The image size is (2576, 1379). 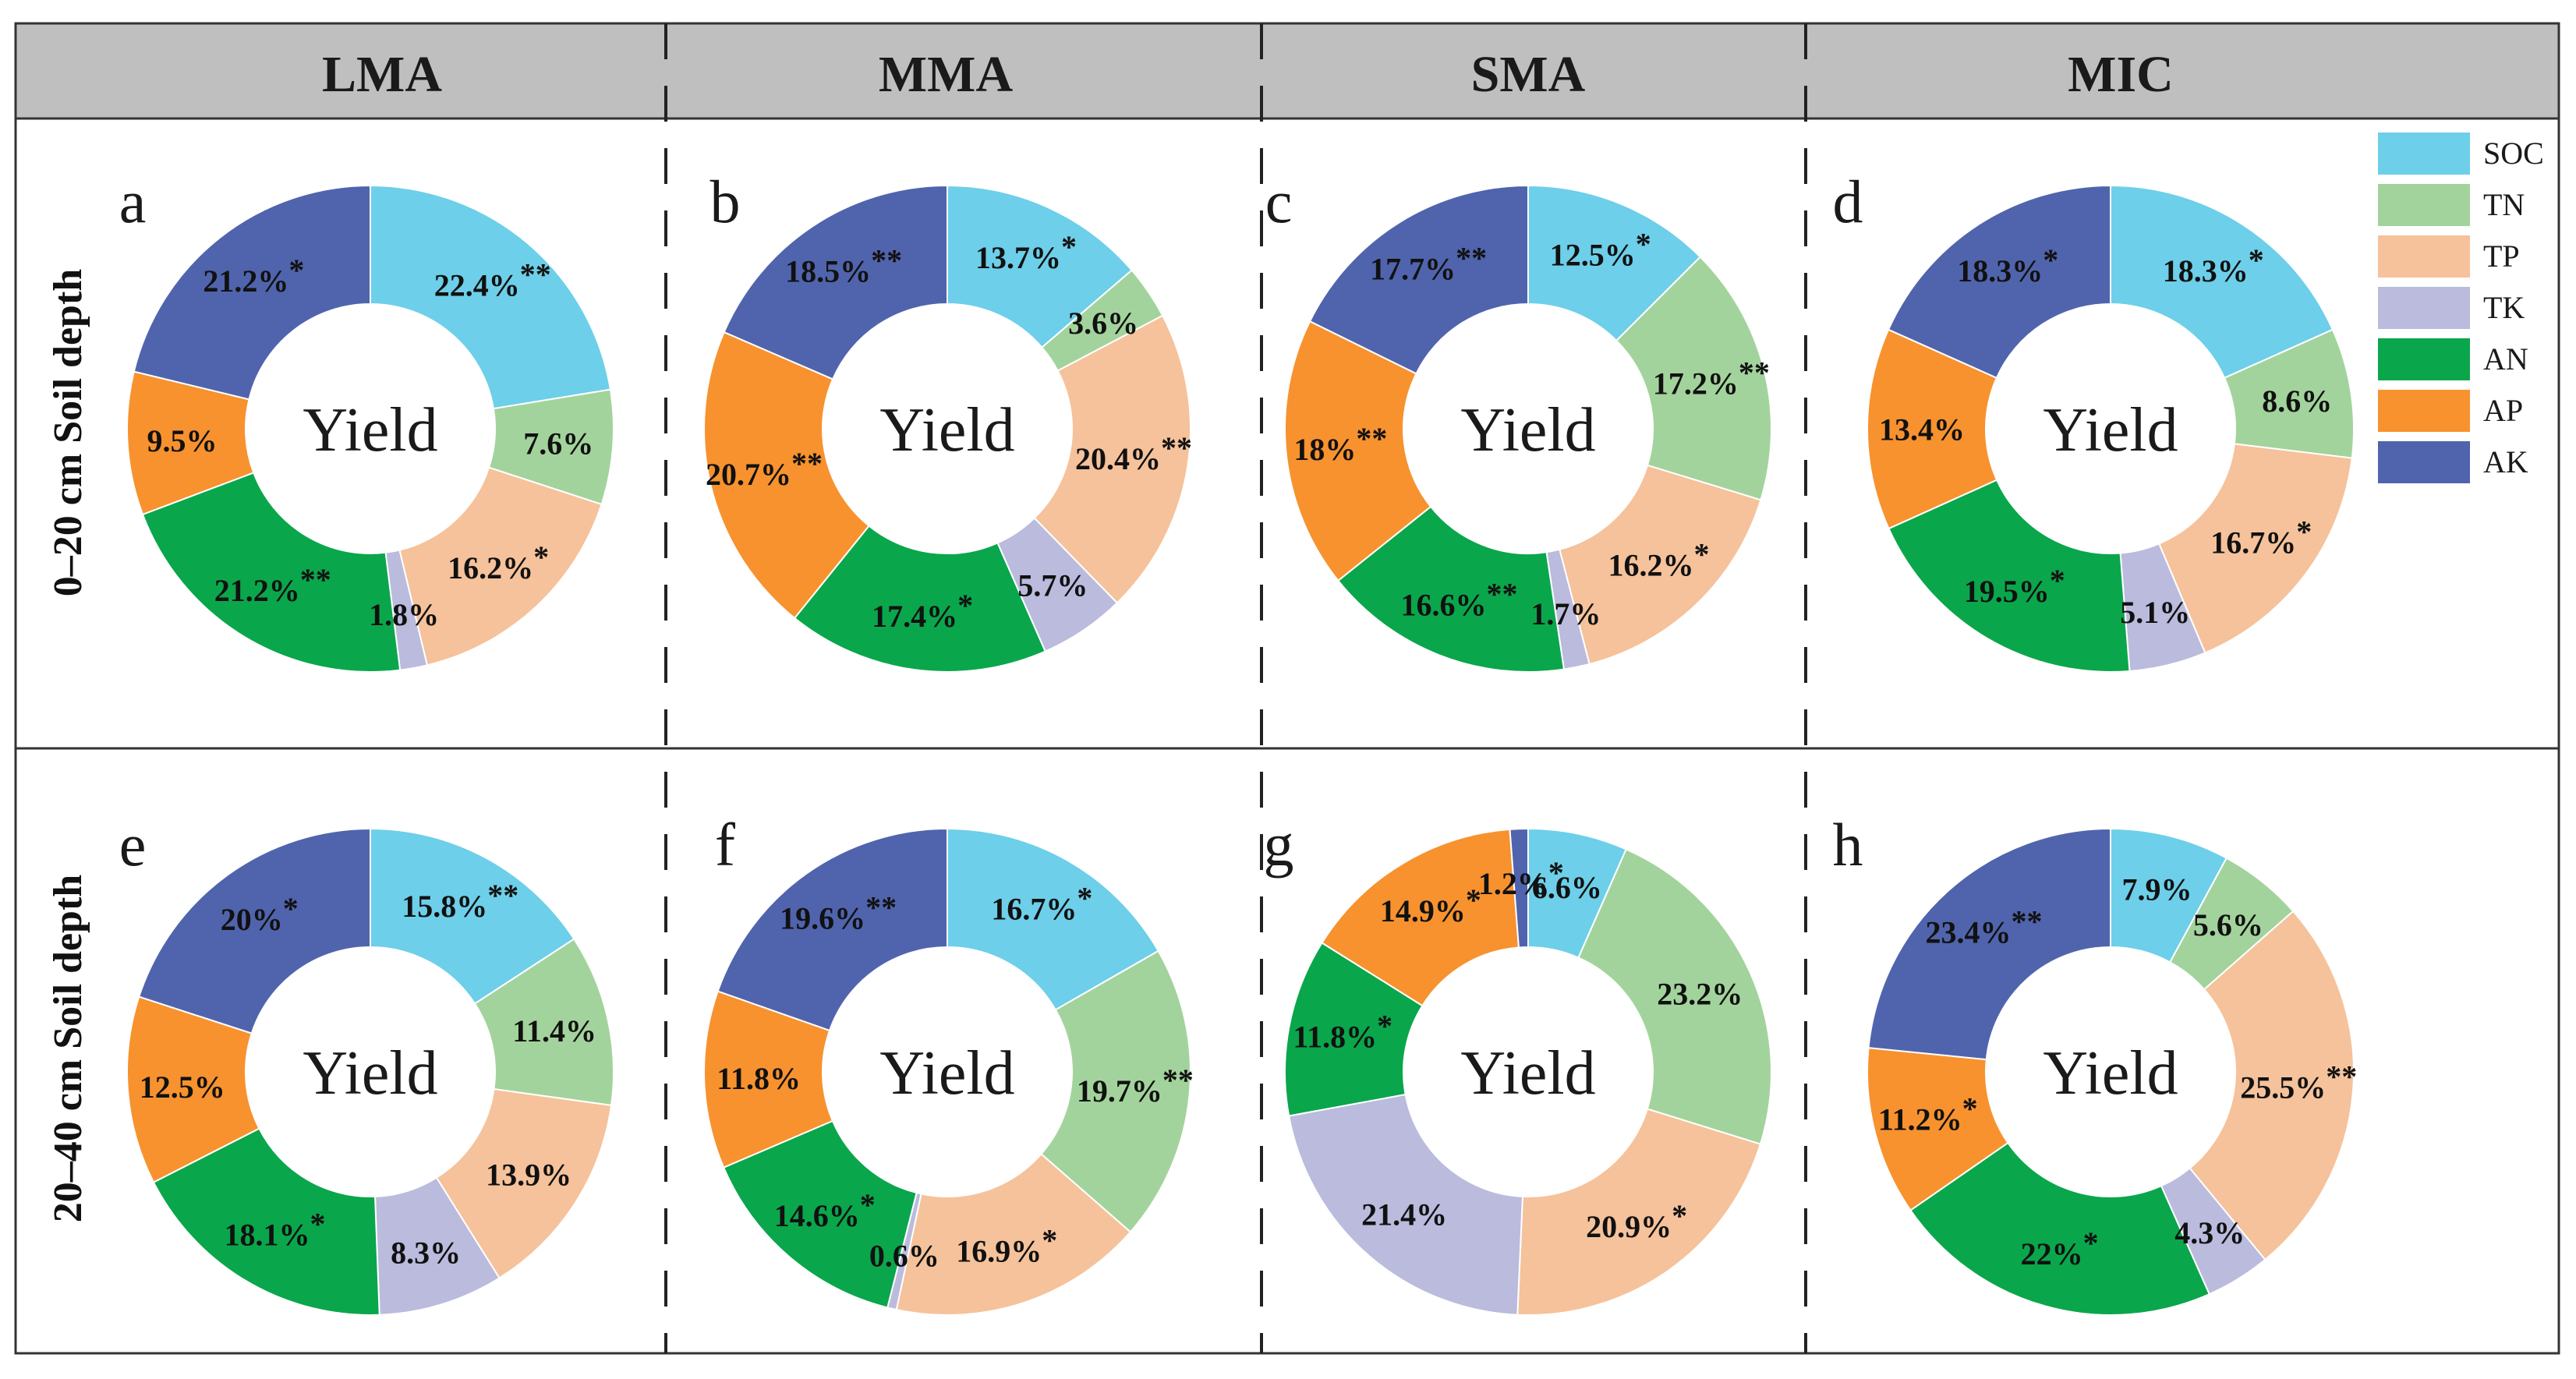 I want to click on value-text: 22%, so click(x=2052, y=1253).